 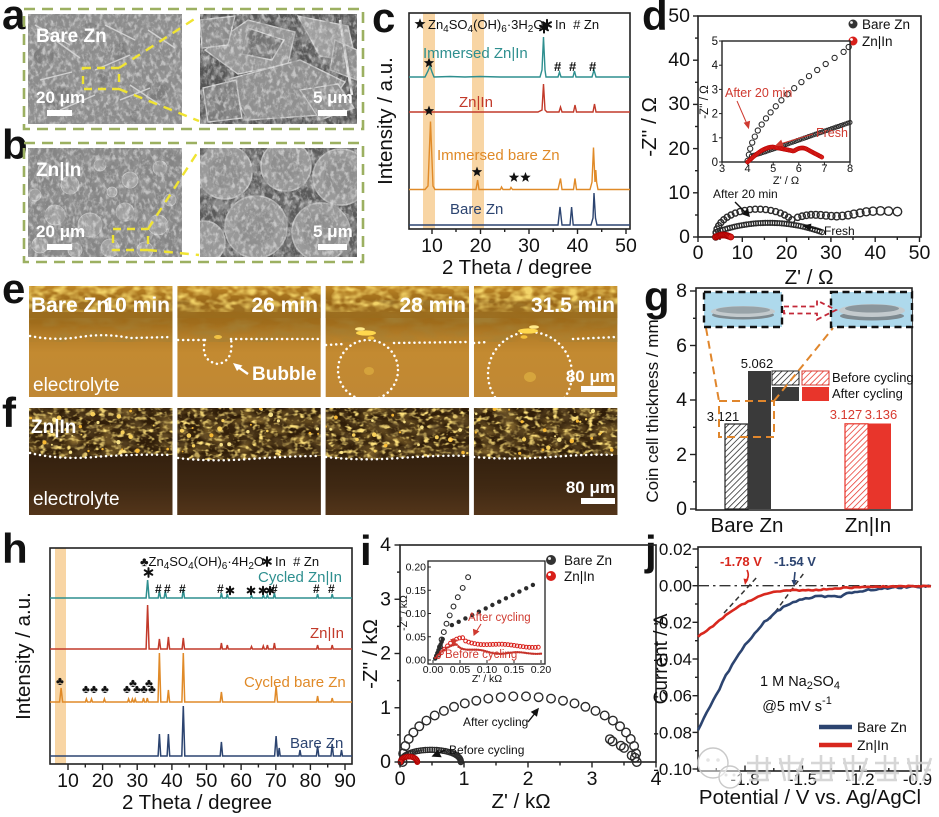 I want to click on svg-text: 80, so click(x=311, y=781).